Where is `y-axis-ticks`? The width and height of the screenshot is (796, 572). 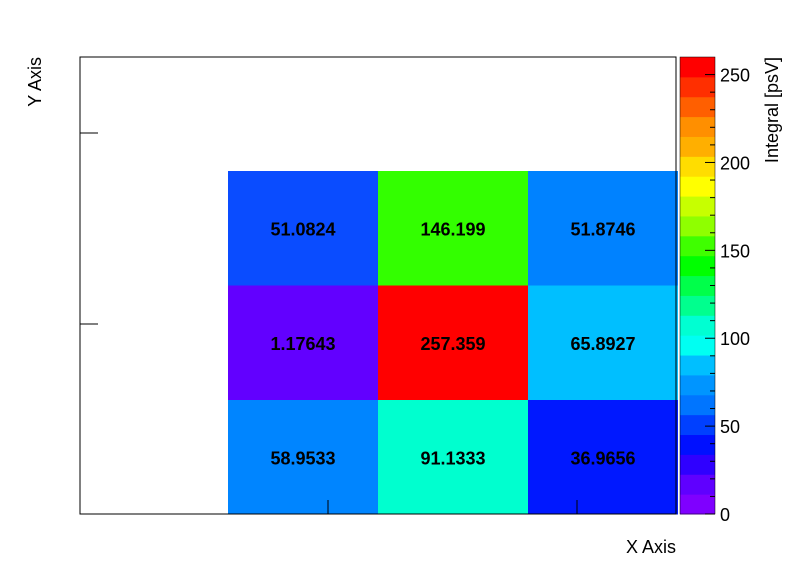
y-axis-ticks is located at coordinates (89, 228).